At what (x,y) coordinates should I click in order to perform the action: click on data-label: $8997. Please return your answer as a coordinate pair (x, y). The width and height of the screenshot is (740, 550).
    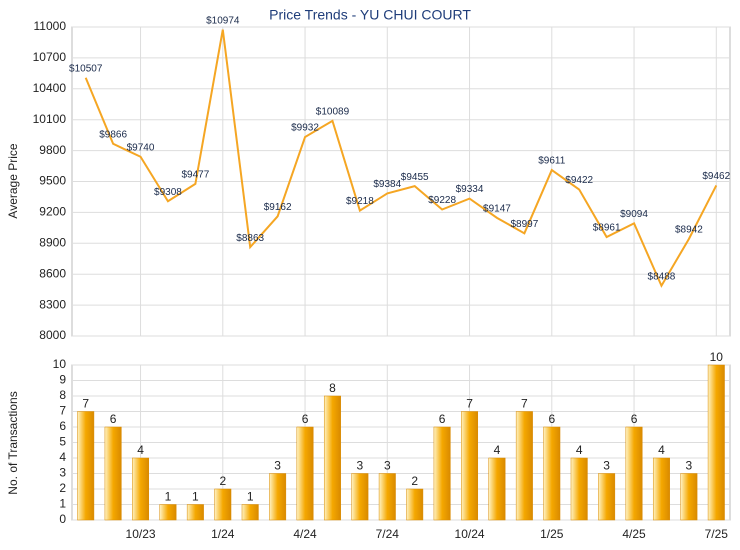
    Looking at the image, I should click on (524, 224).